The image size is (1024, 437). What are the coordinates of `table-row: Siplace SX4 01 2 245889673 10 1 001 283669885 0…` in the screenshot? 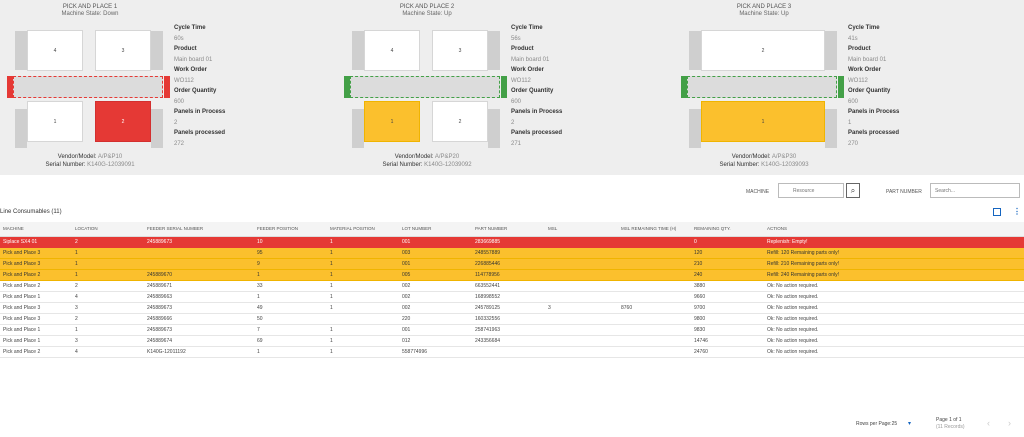 It's located at (512, 242).